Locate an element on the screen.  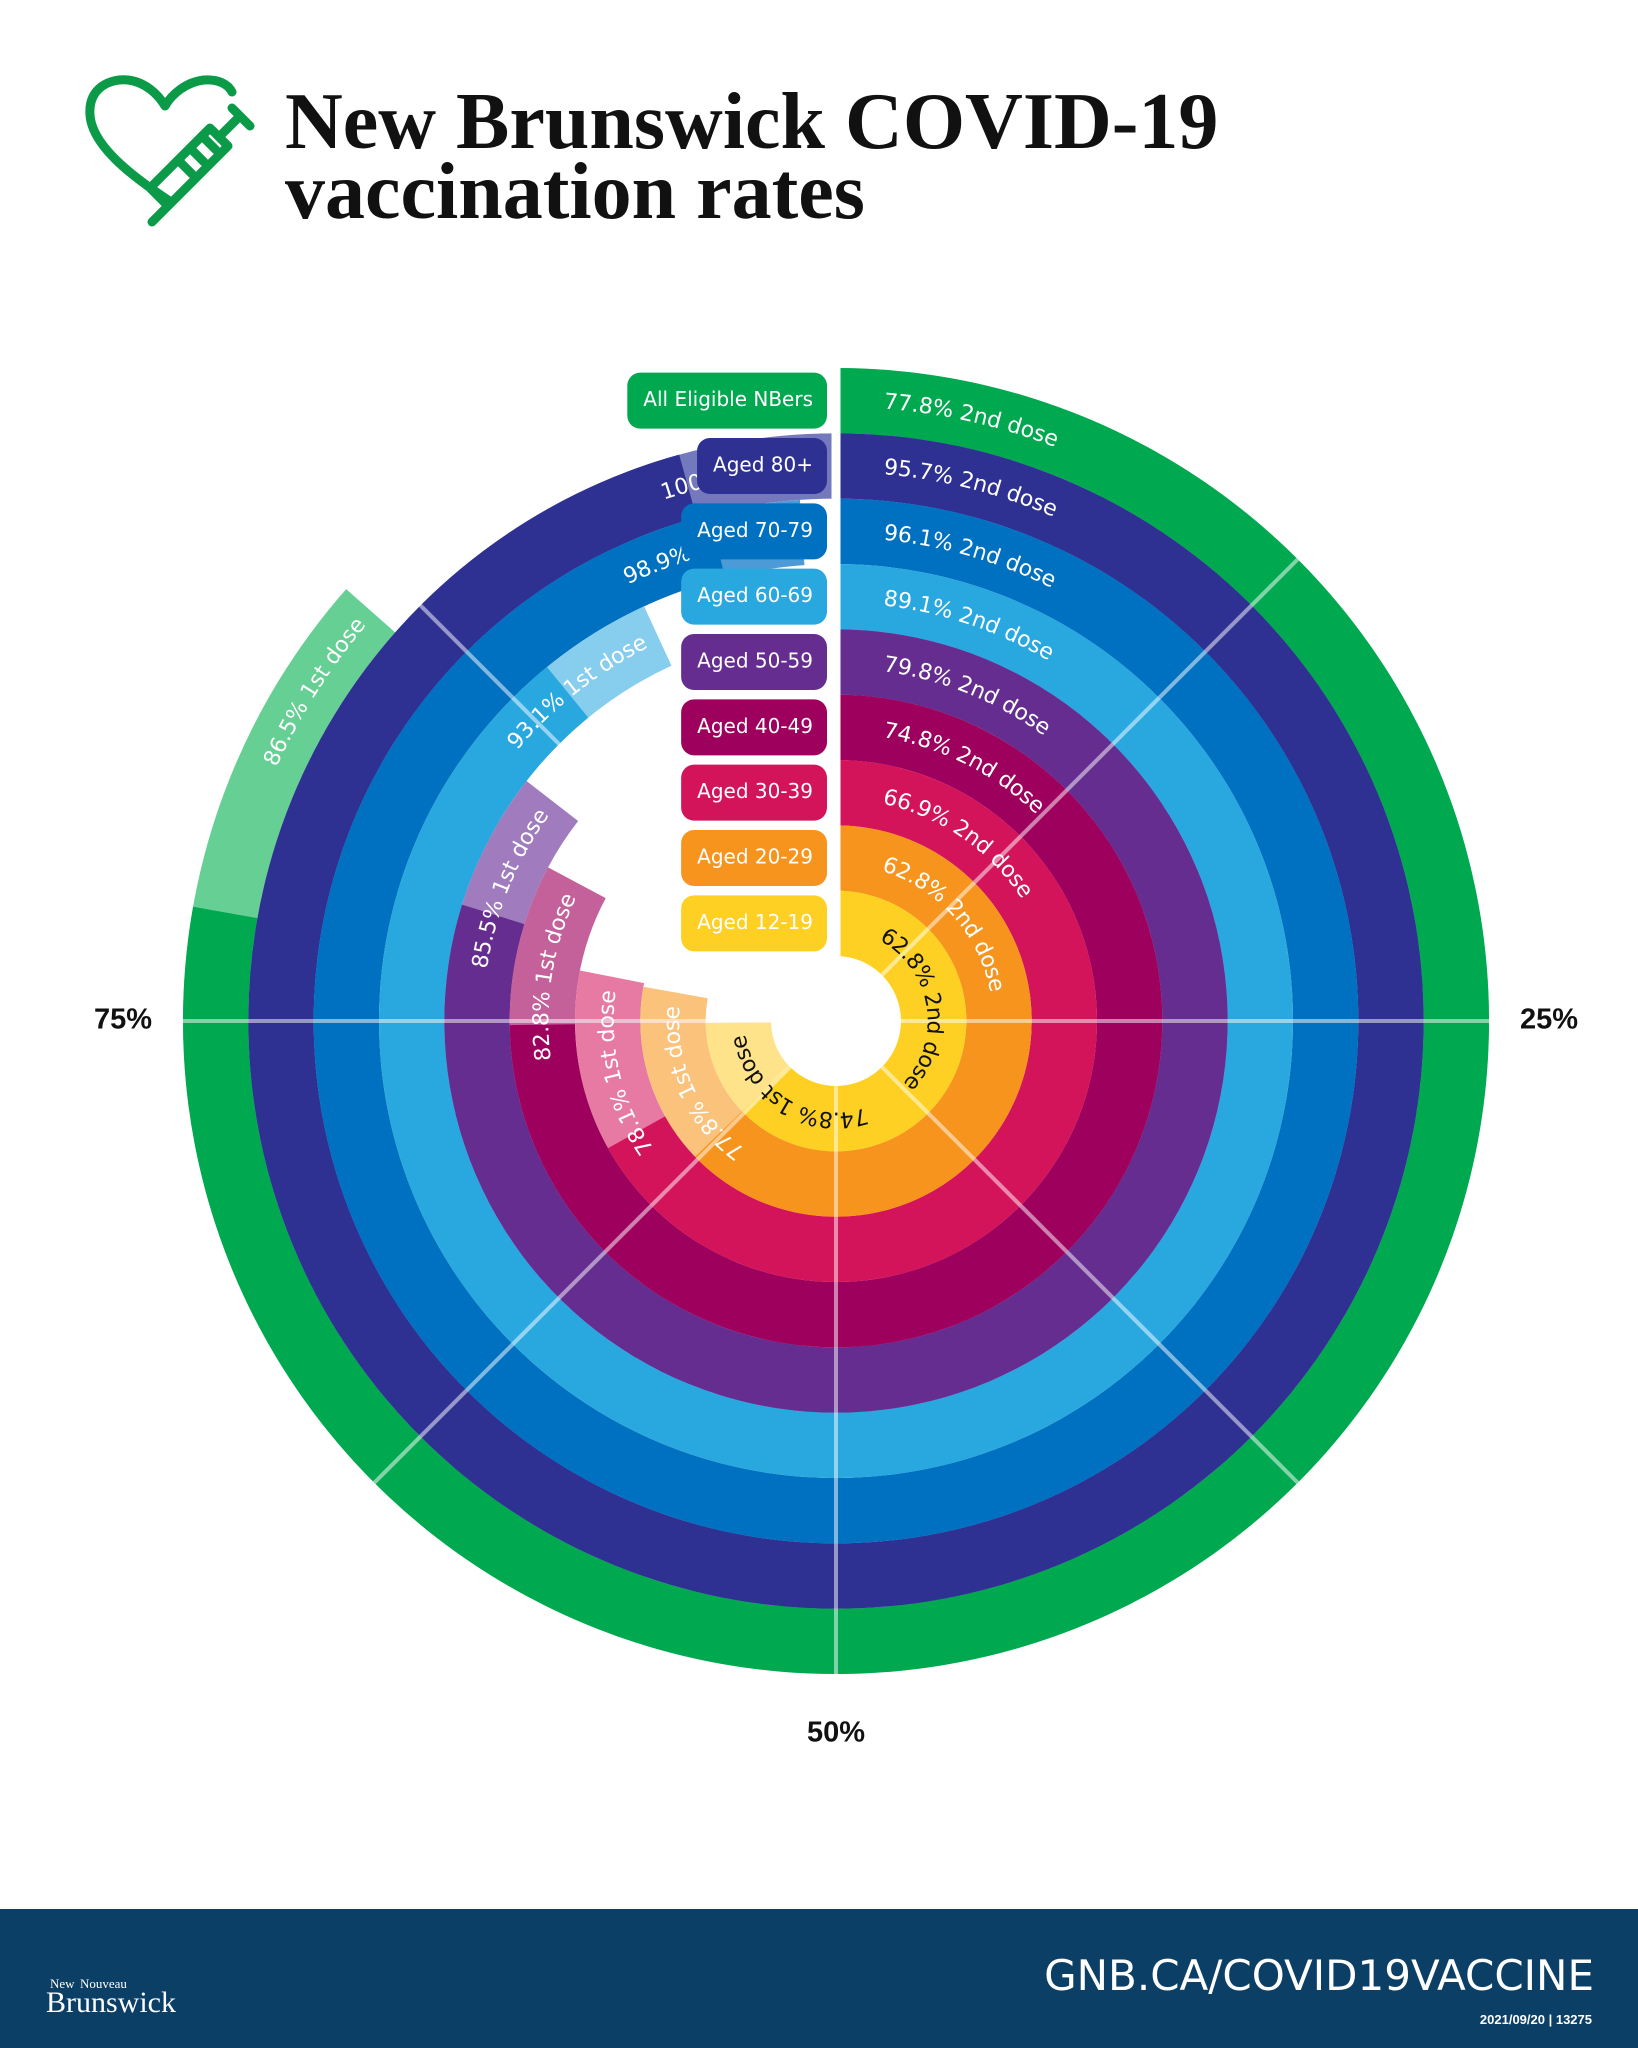
footer-band is located at coordinates (819, 1978).